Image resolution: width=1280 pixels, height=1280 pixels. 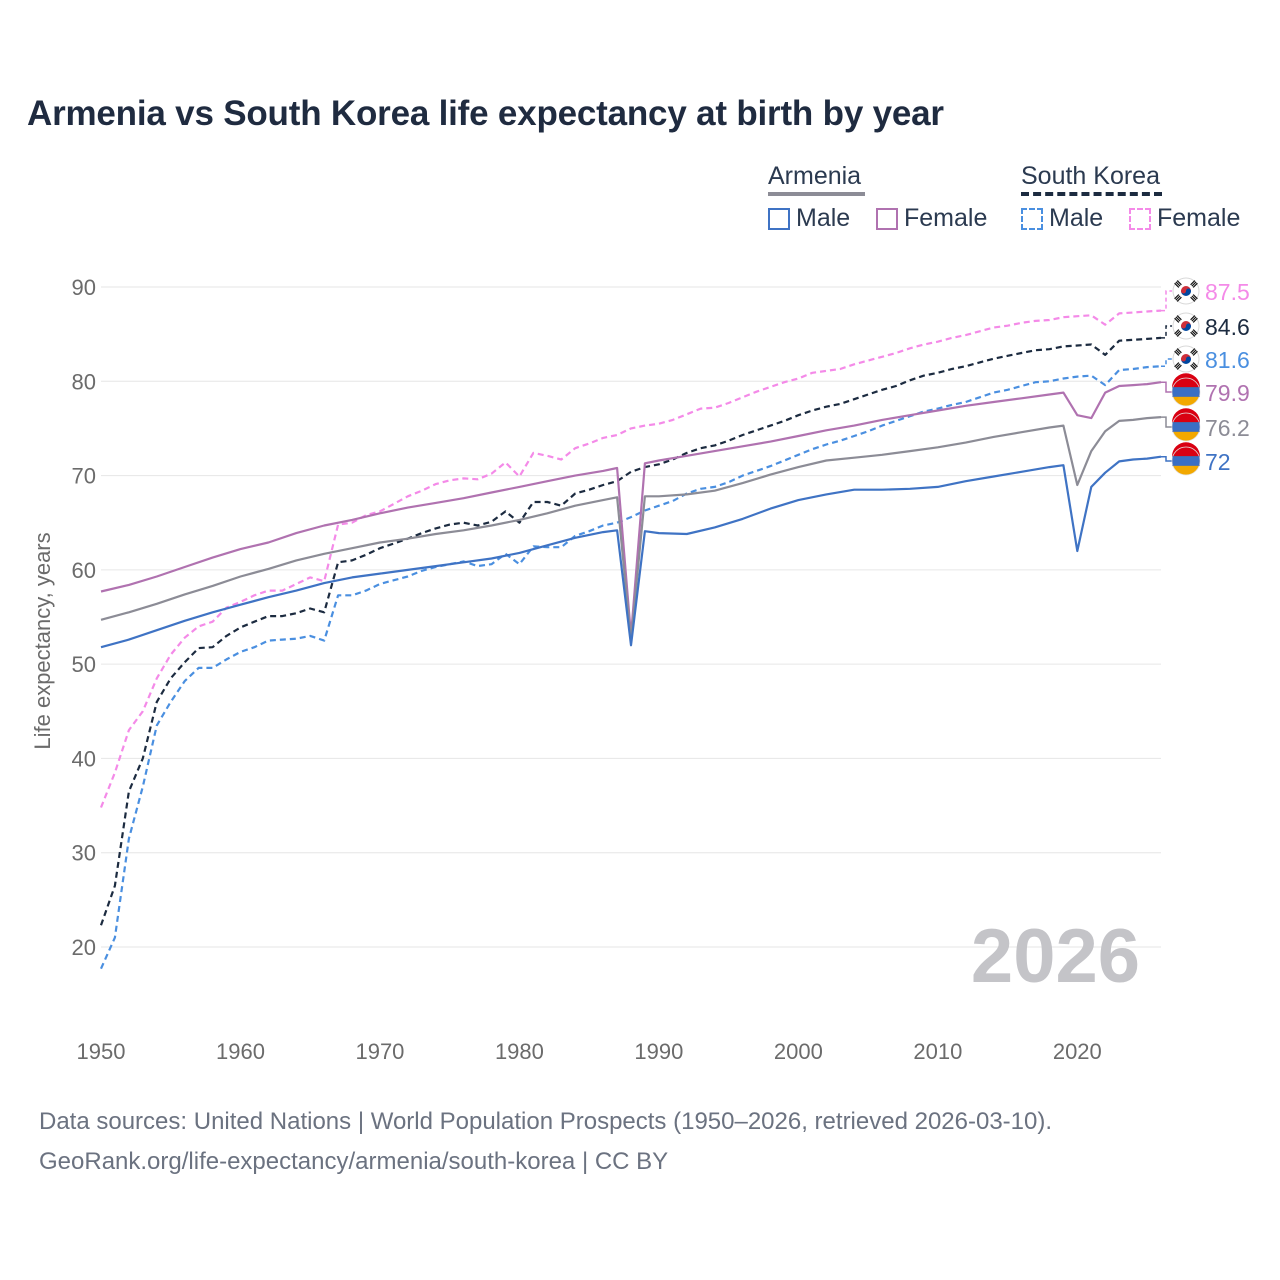 I want to click on legend-south-korea-title: South Korea, so click(x=1090, y=176).